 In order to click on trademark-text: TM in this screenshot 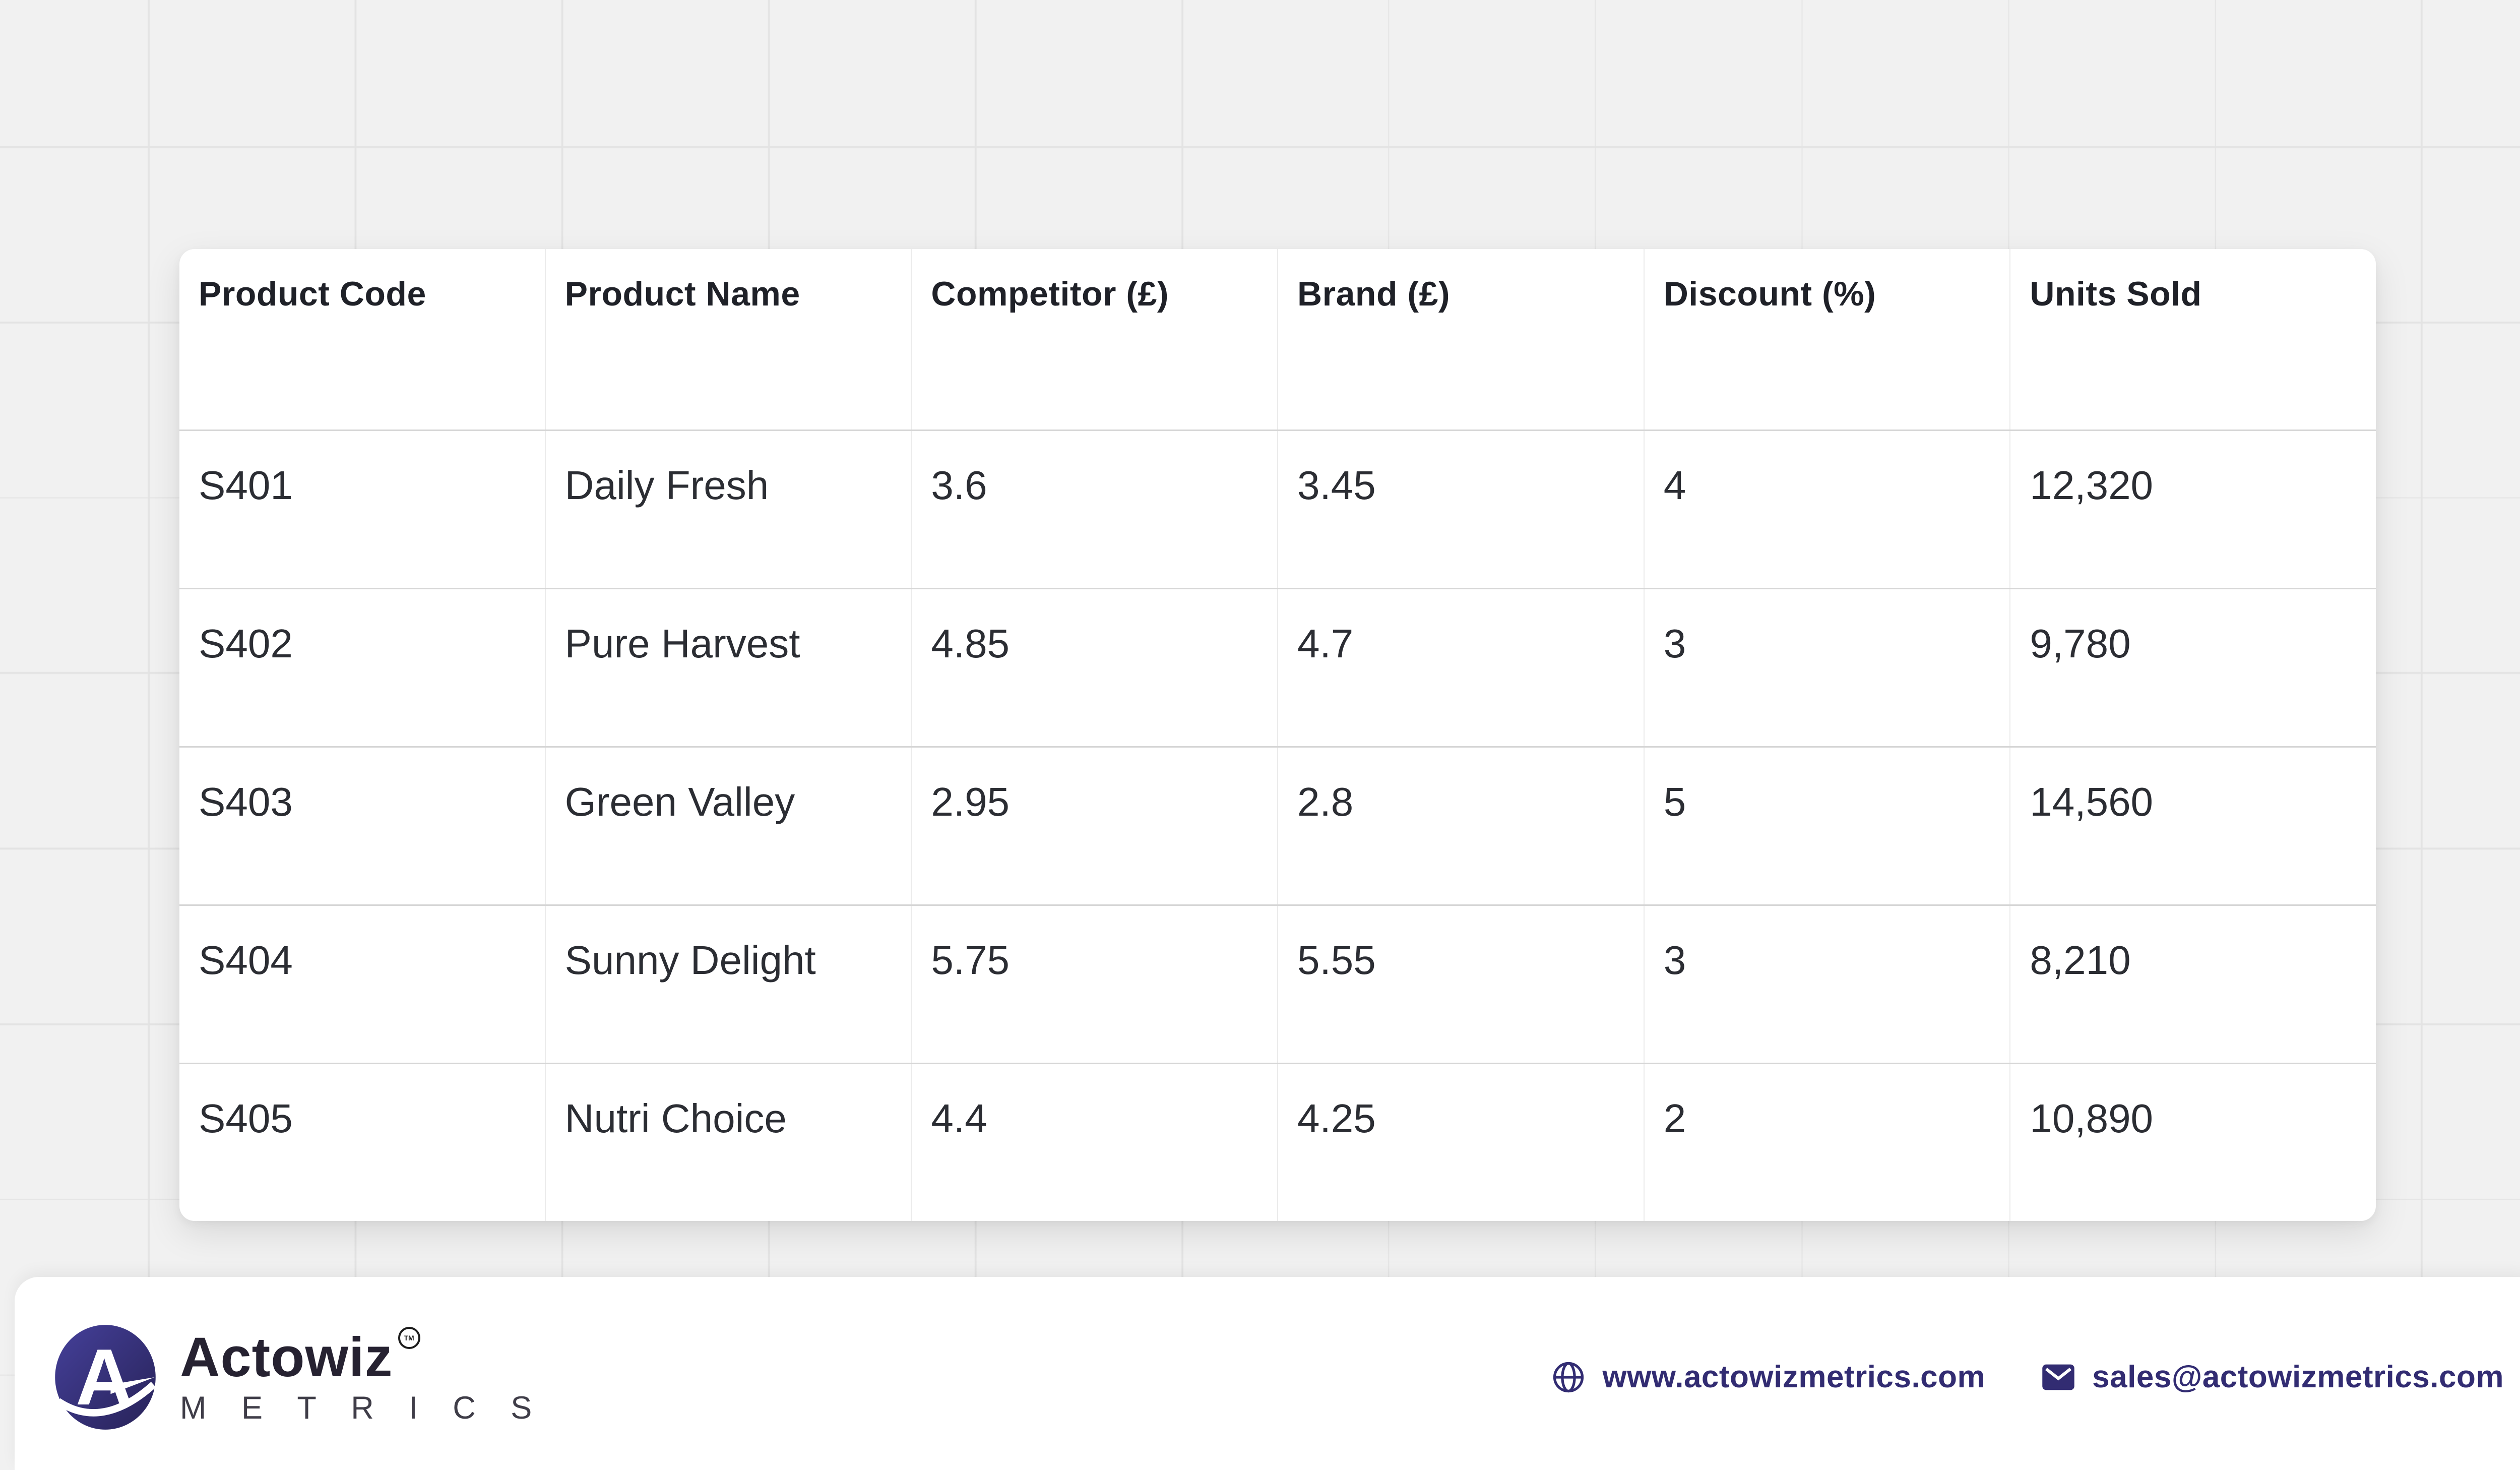, I will do `click(409, 1338)`.